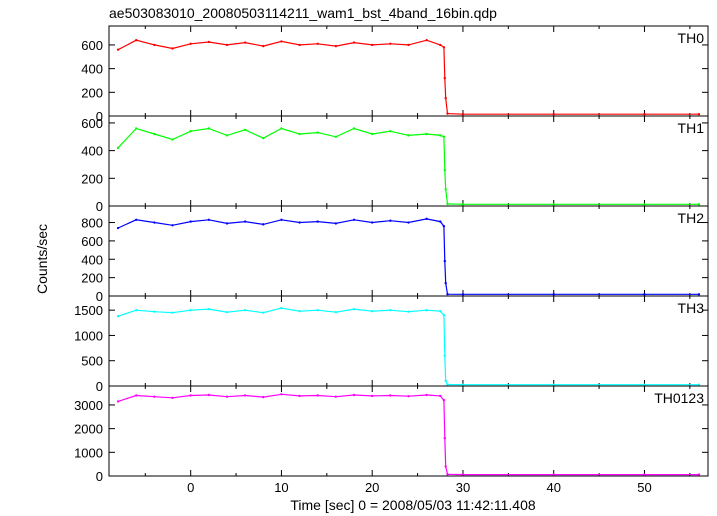  Describe the element at coordinates (408, 256) in the screenshot. I see `series-line-th2` at that location.